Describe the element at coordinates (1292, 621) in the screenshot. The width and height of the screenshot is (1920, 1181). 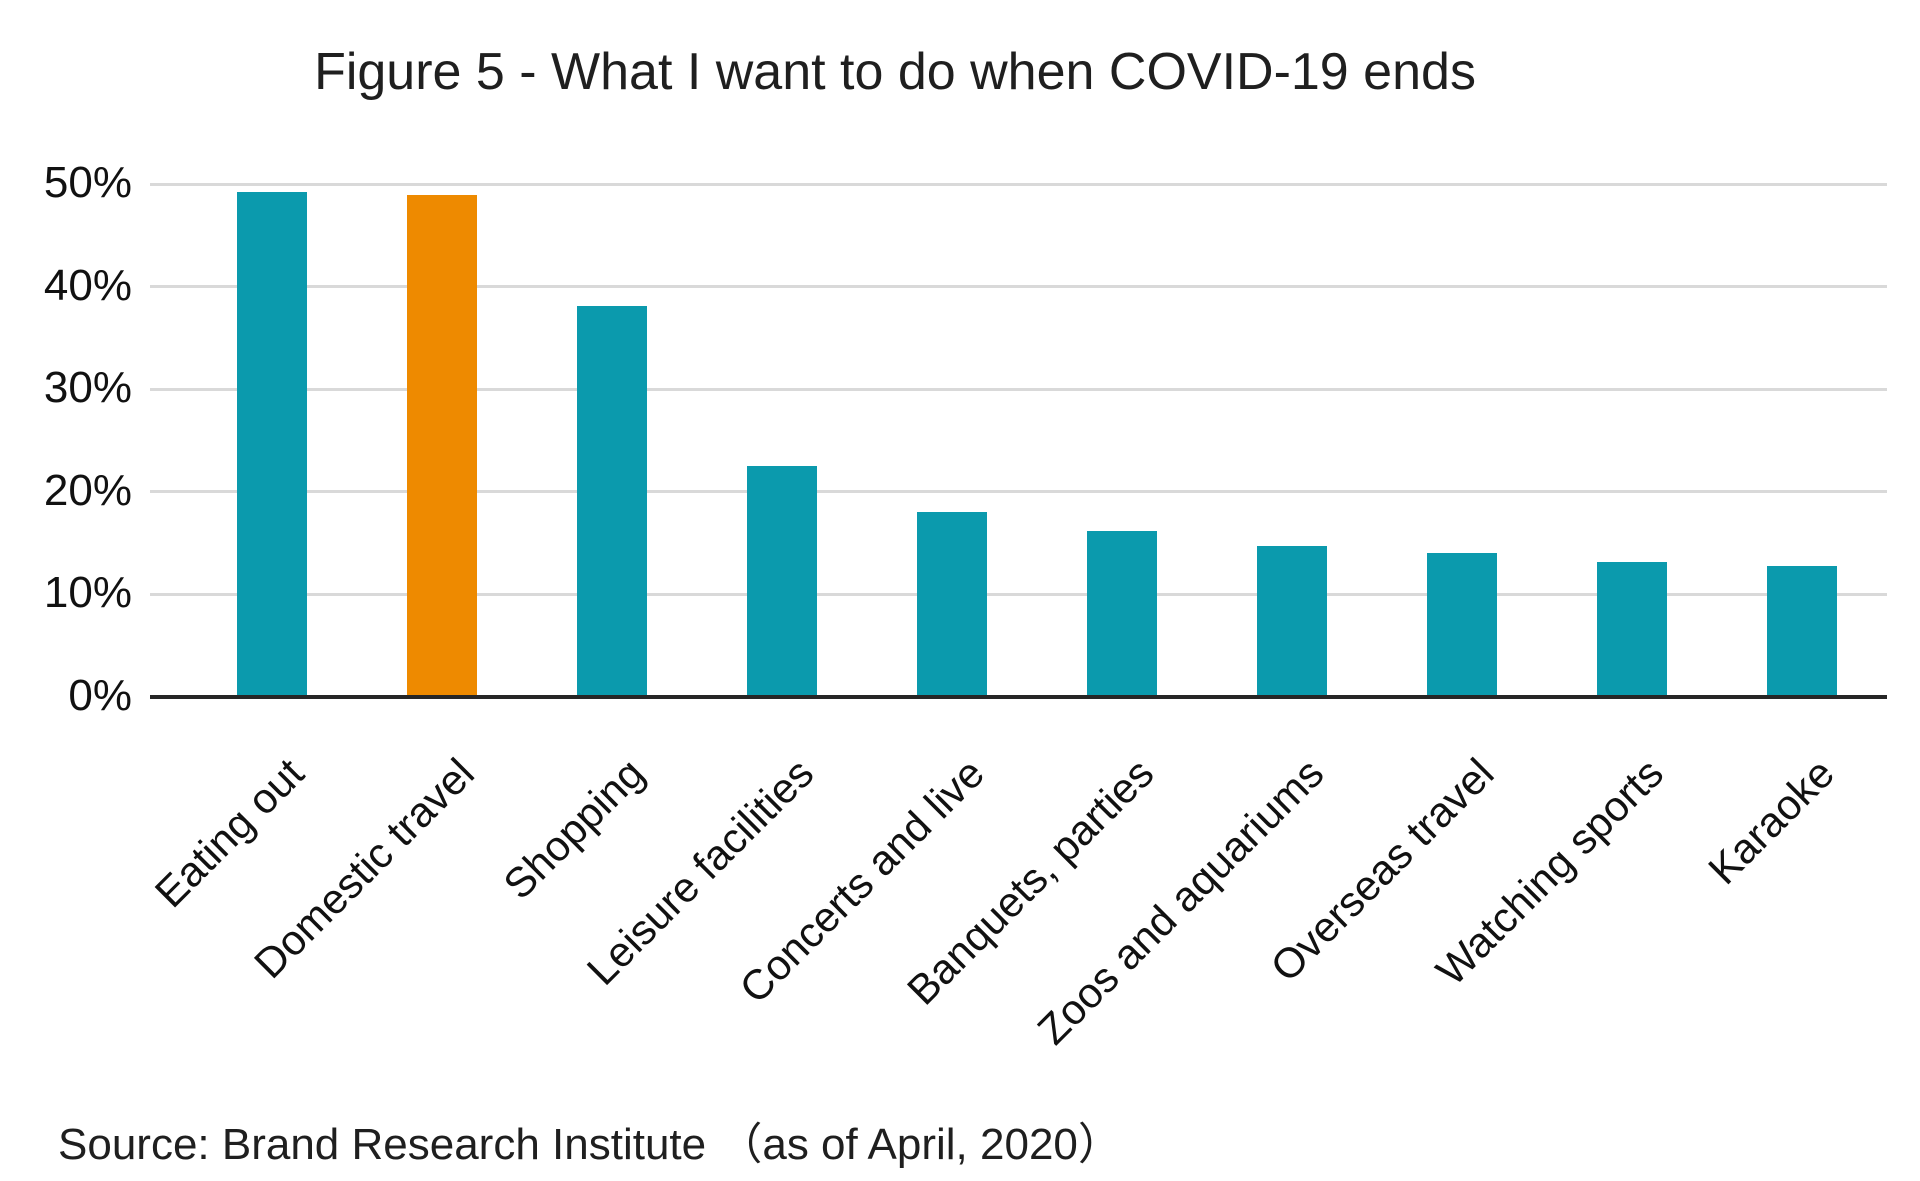
I see `bar-zoos-and-aquariums` at that location.